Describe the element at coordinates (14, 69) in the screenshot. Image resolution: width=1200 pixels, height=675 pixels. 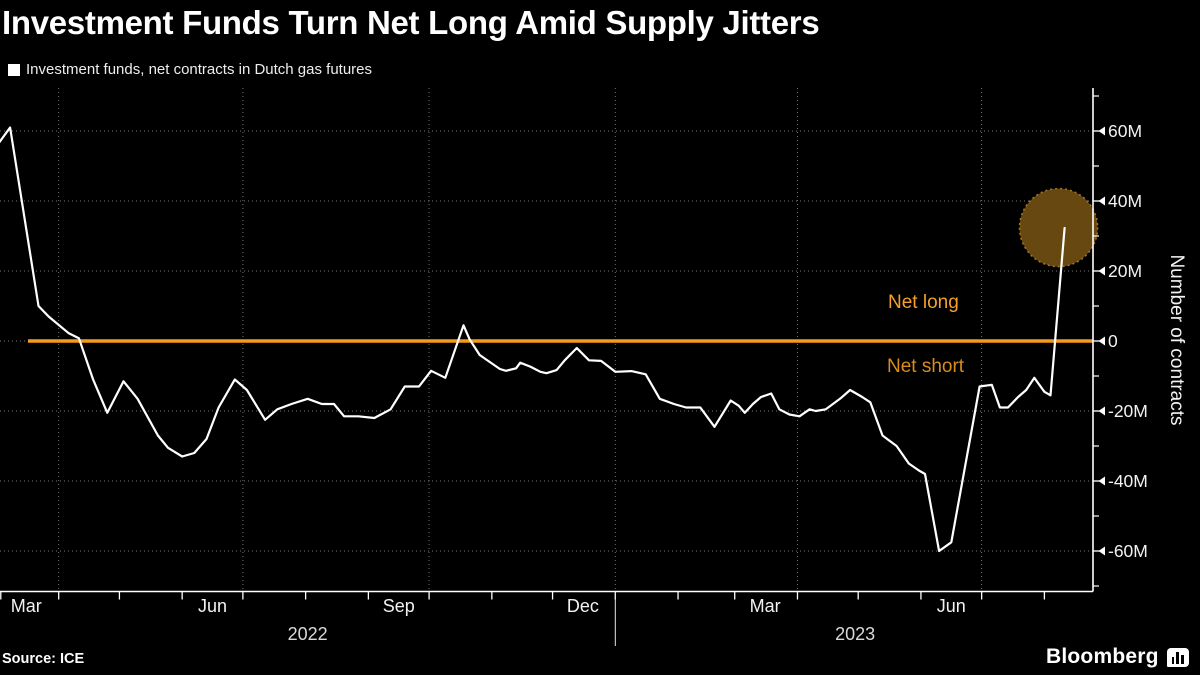
I see `legend-square-marker` at that location.